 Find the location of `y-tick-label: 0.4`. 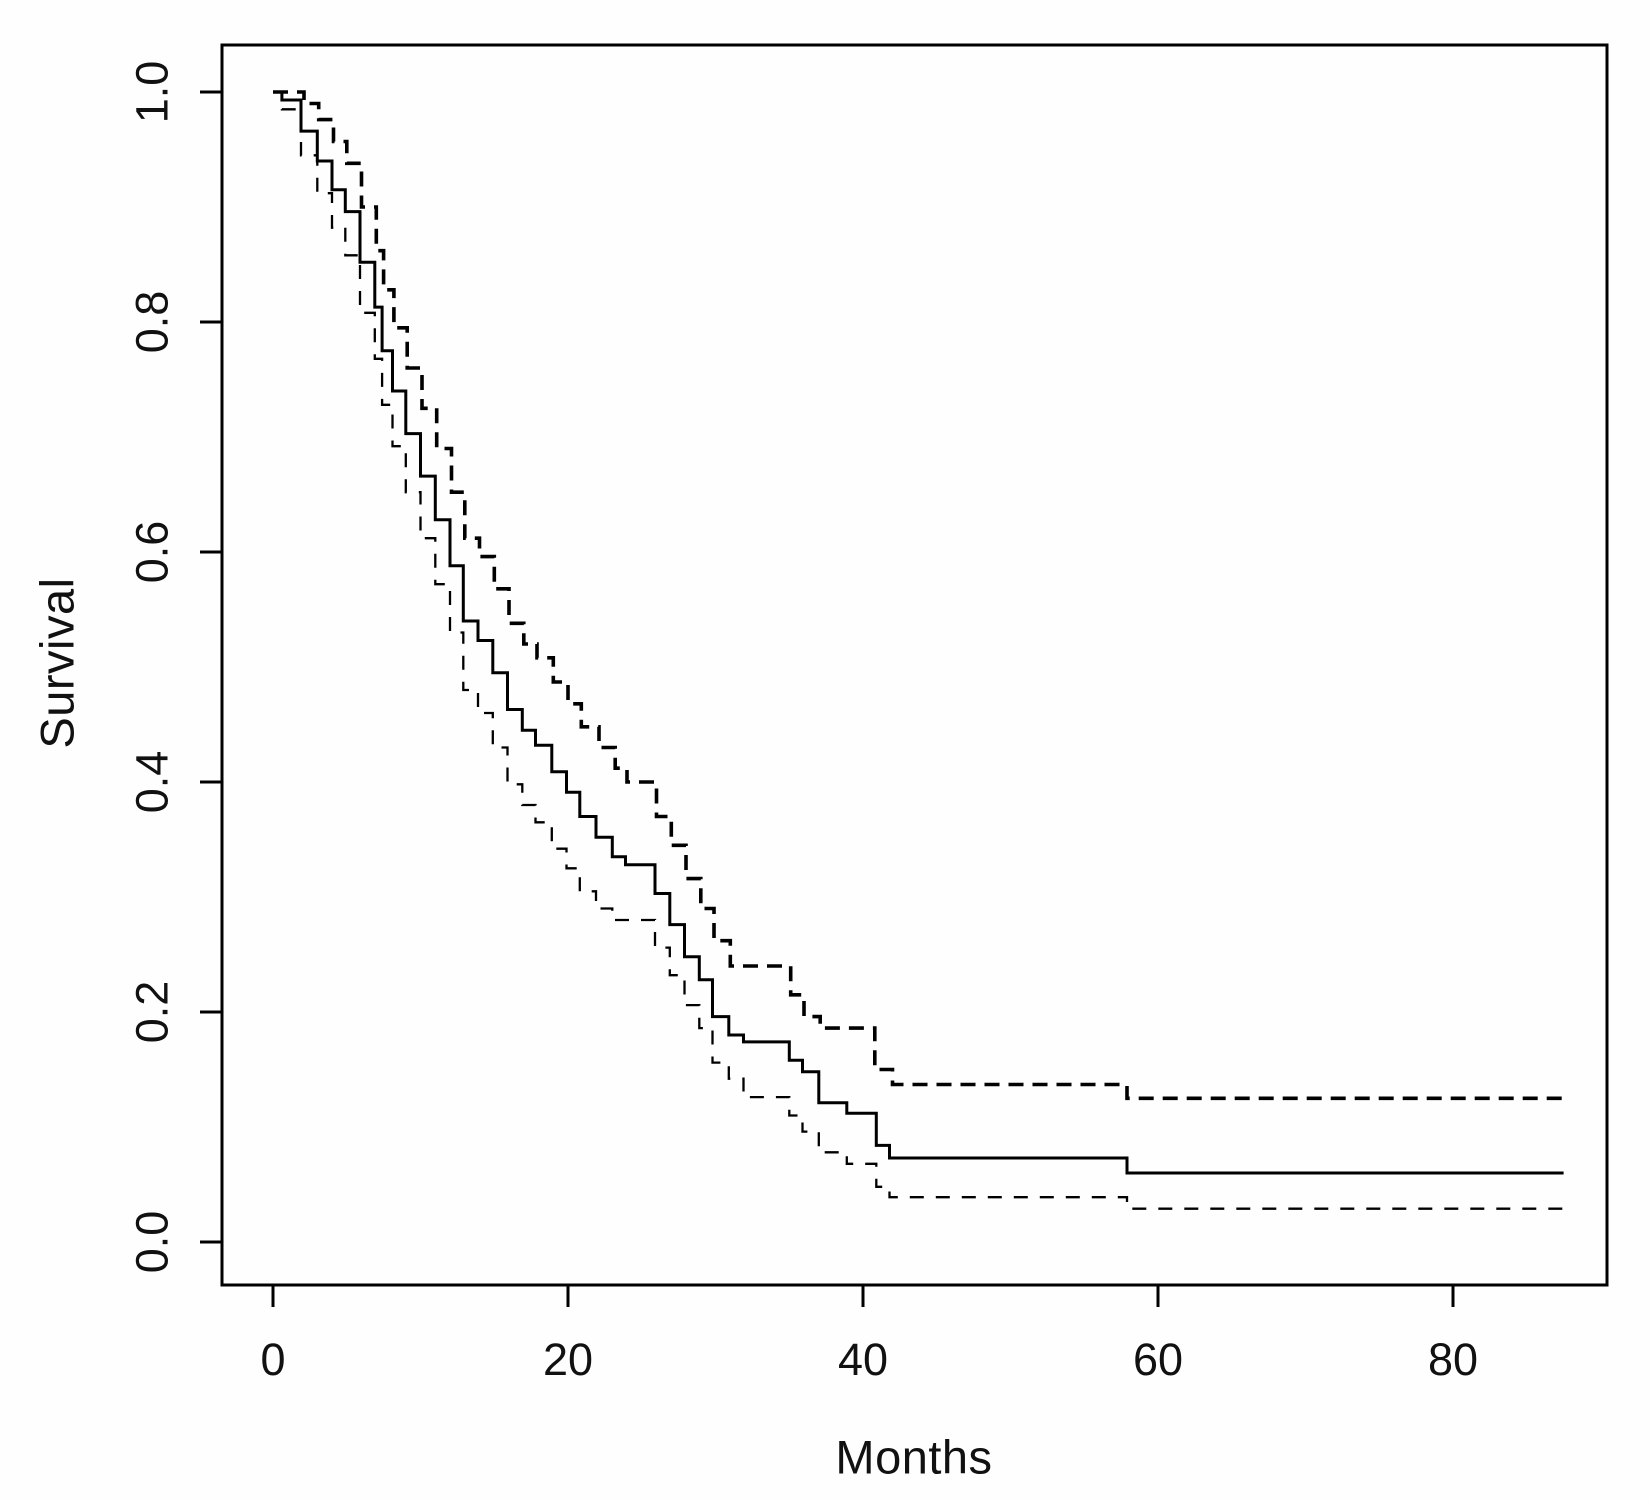

y-tick-label: 0.4 is located at coordinates (152, 782).